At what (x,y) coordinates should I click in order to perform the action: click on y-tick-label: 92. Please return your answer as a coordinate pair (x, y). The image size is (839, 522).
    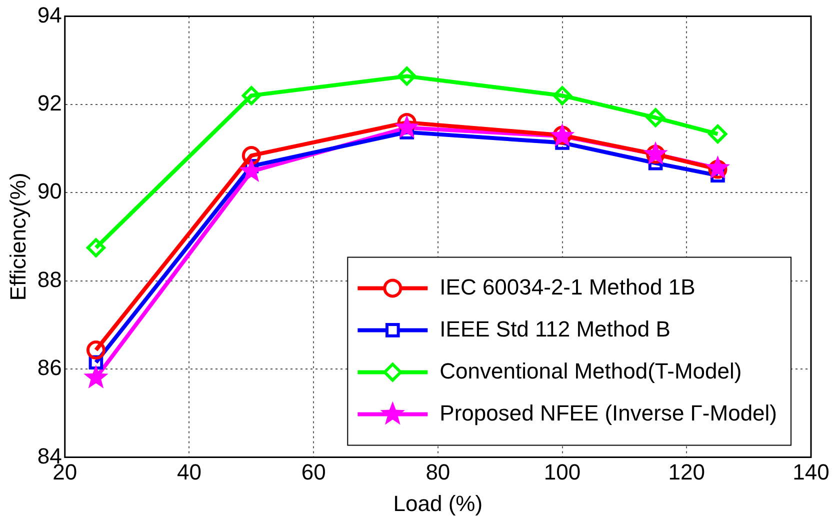
    Looking at the image, I should click on (49, 103).